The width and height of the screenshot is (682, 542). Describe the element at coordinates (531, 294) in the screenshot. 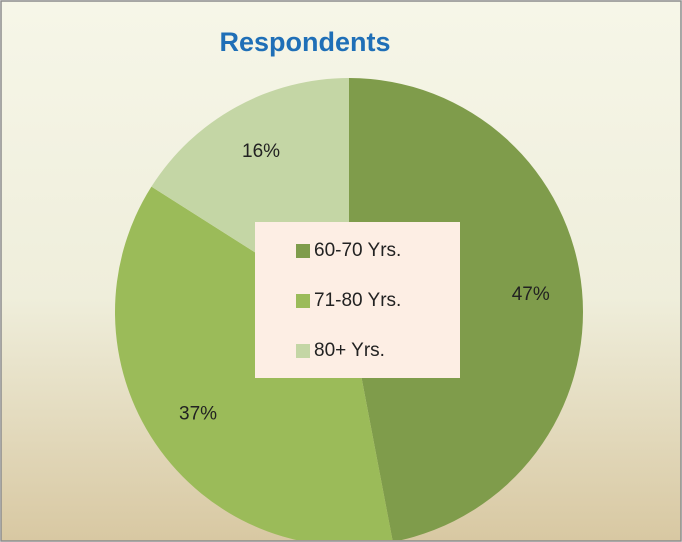

I see `data-label: 47%` at that location.